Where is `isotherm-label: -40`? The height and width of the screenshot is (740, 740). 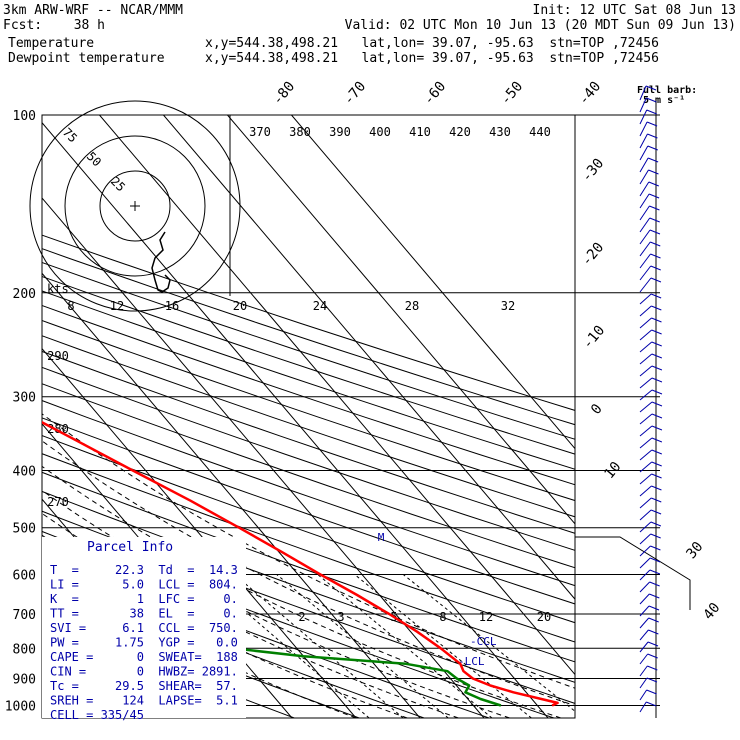 isotherm-label: -40 is located at coordinates (590, 94).